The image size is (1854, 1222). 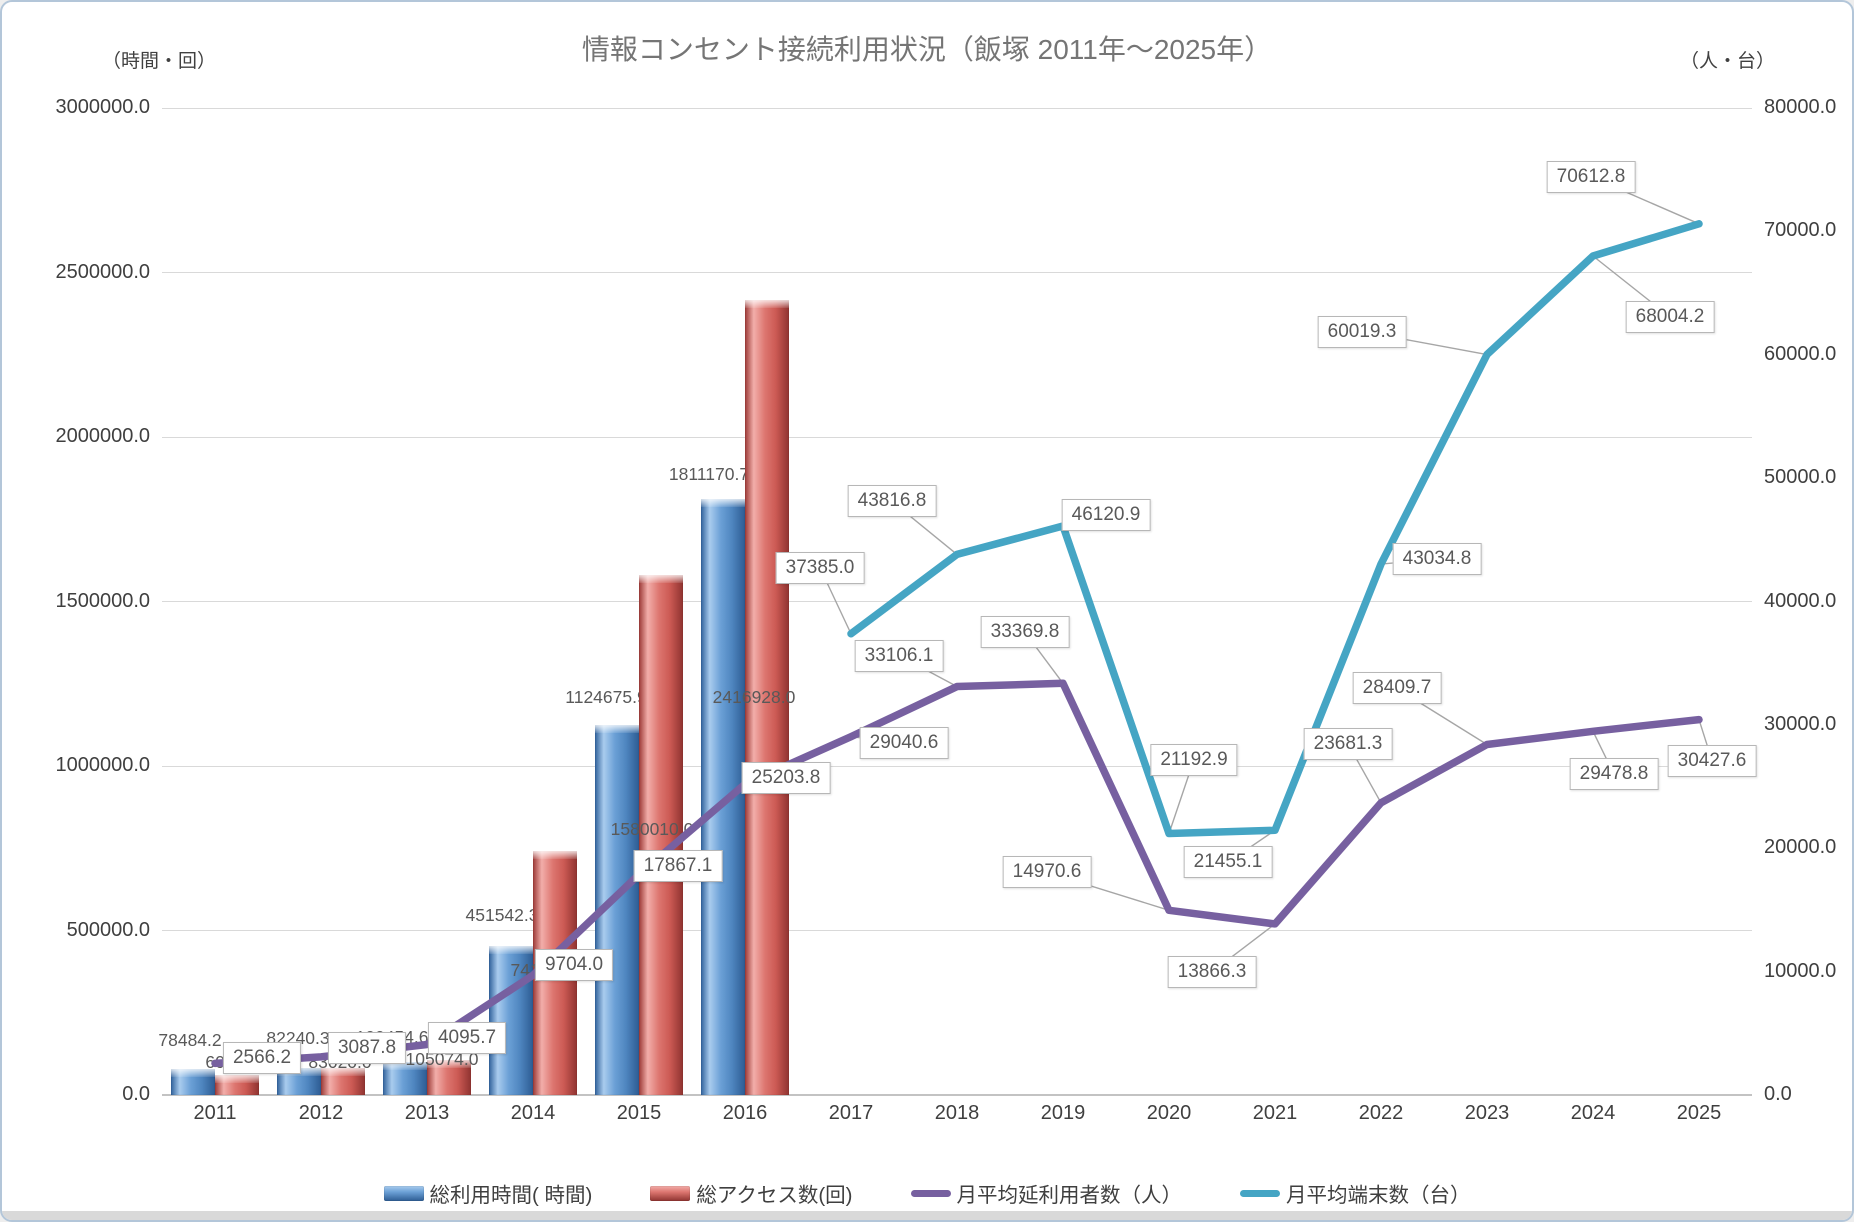 What do you see at coordinates (745, 1113) in the screenshot?
I see `x-axis-year-label: 2016` at bounding box center [745, 1113].